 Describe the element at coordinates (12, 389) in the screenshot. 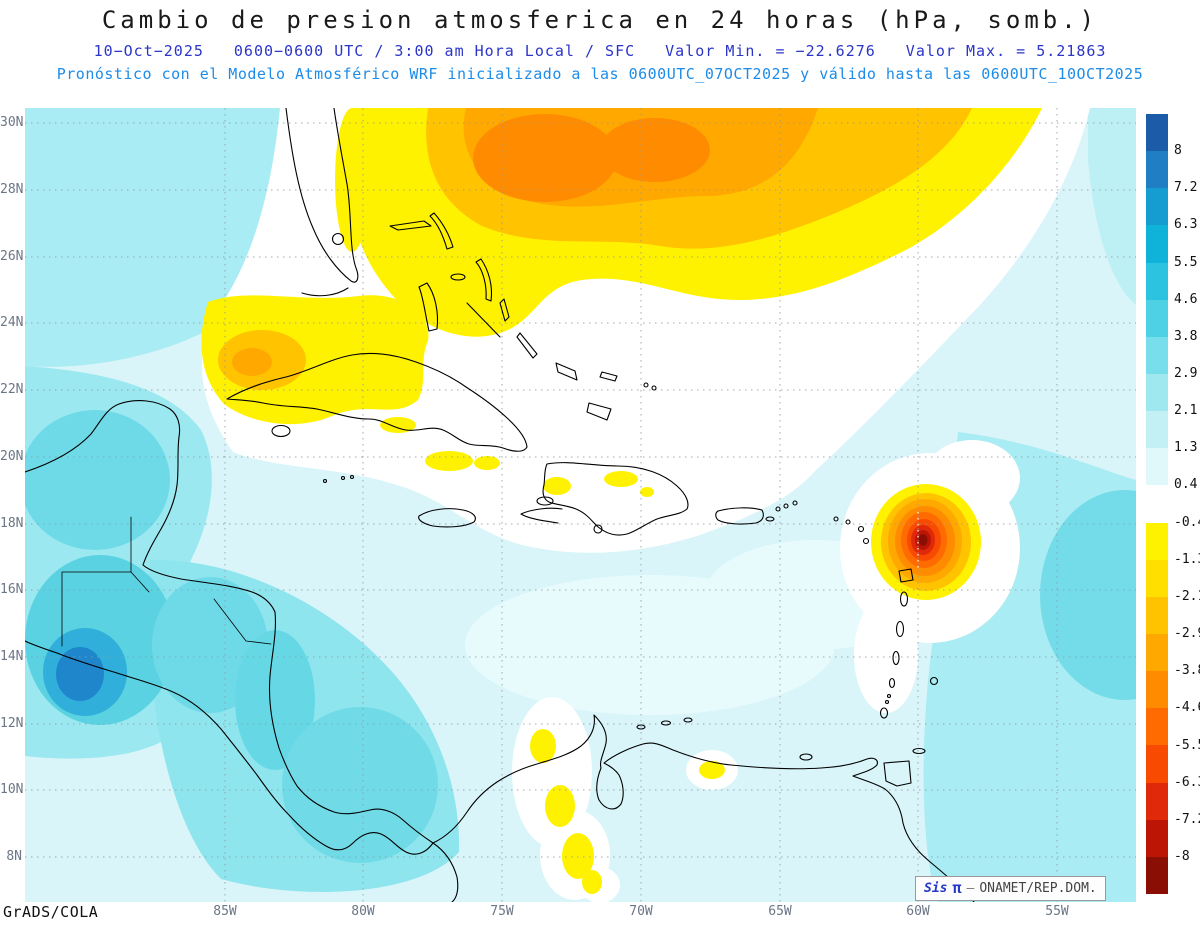

I see `lat-tick-label: 22N` at that location.